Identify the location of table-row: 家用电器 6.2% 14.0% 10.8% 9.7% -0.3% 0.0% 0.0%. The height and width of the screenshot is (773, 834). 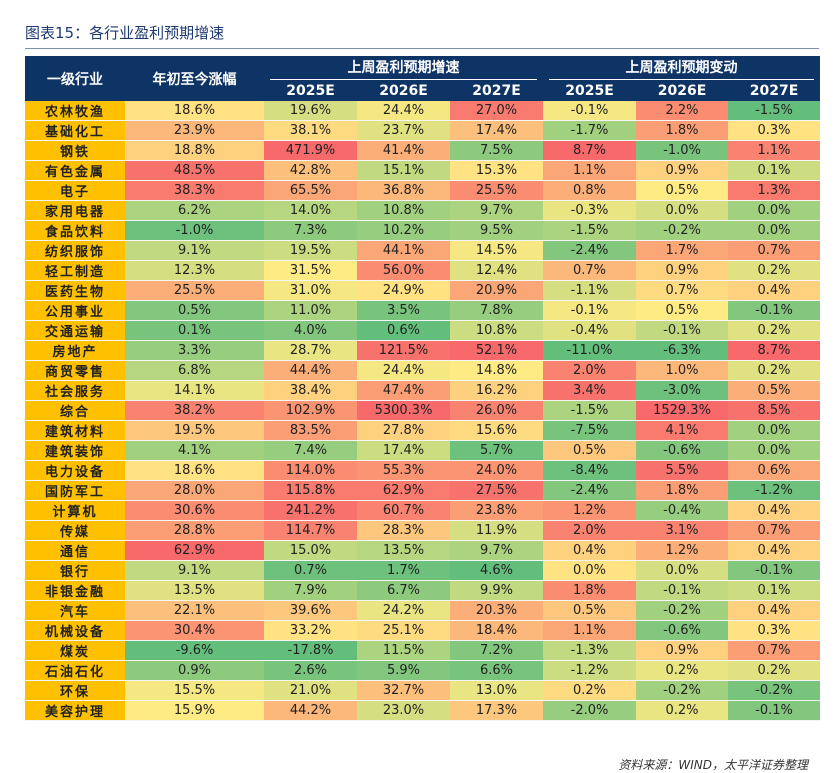
(423, 210).